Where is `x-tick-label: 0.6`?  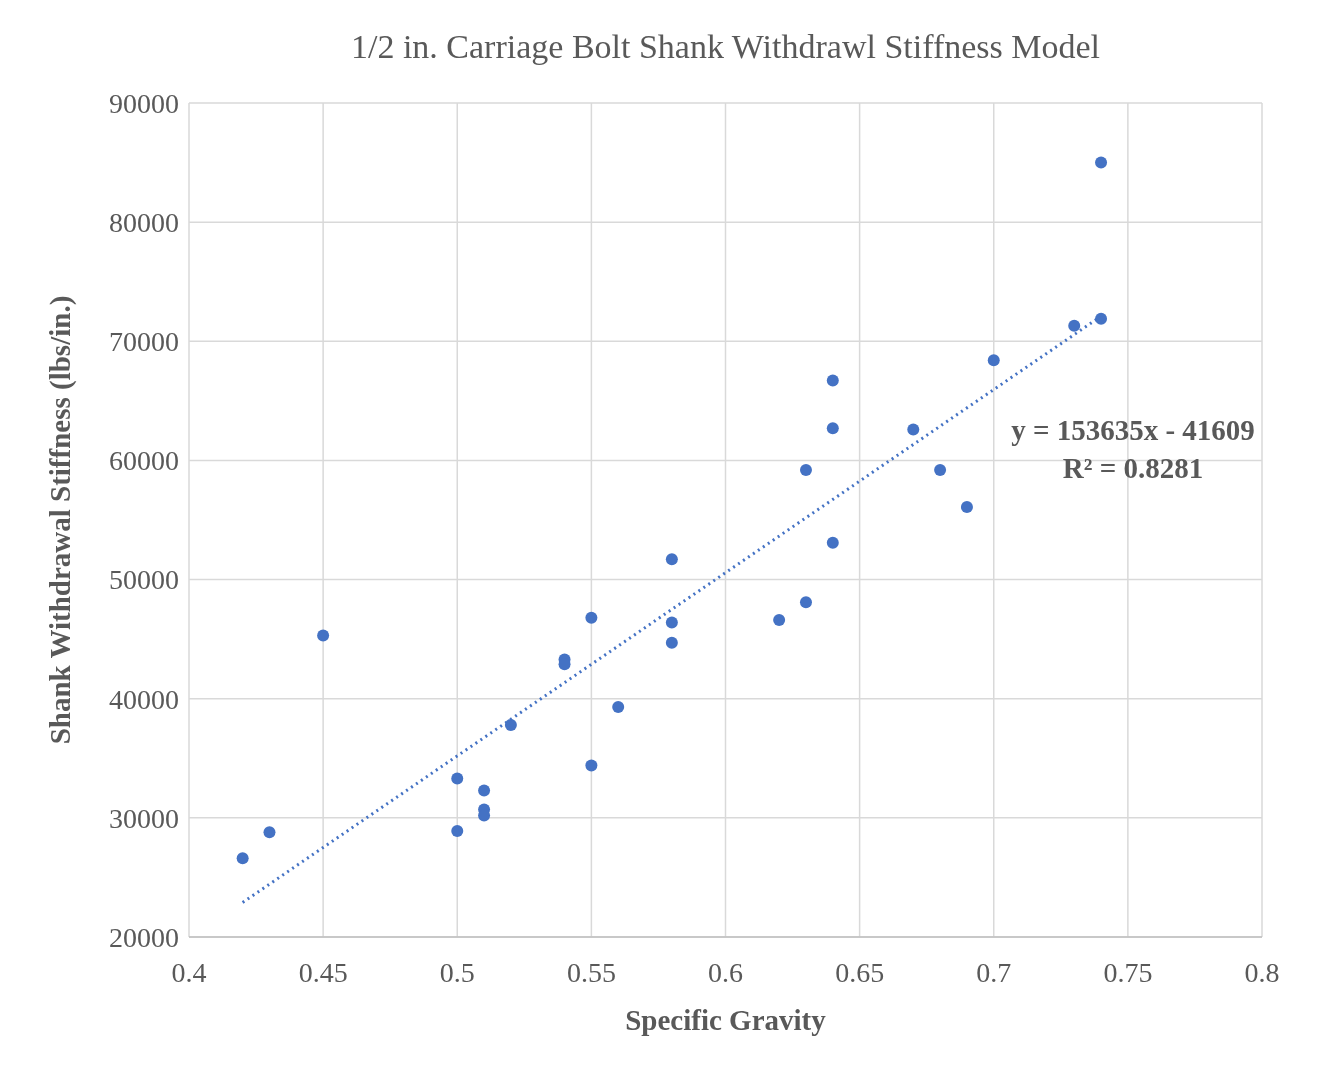 x-tick-label: 0.6 is located at coordinates (725, 972).